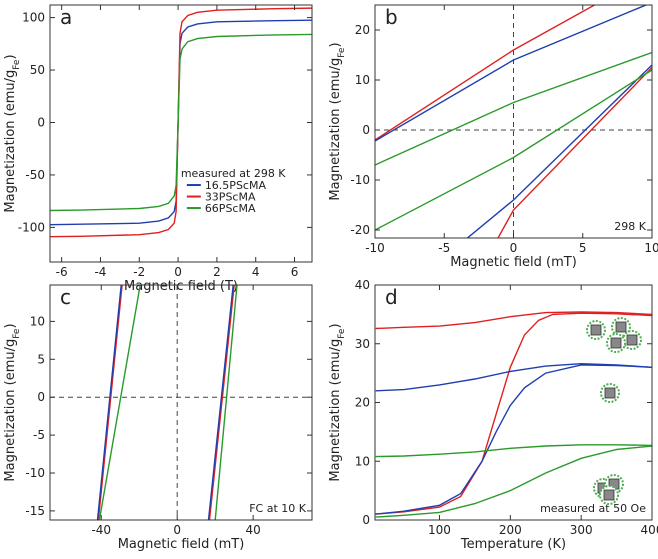  I want to click on particle-icons, so click(614, 411).